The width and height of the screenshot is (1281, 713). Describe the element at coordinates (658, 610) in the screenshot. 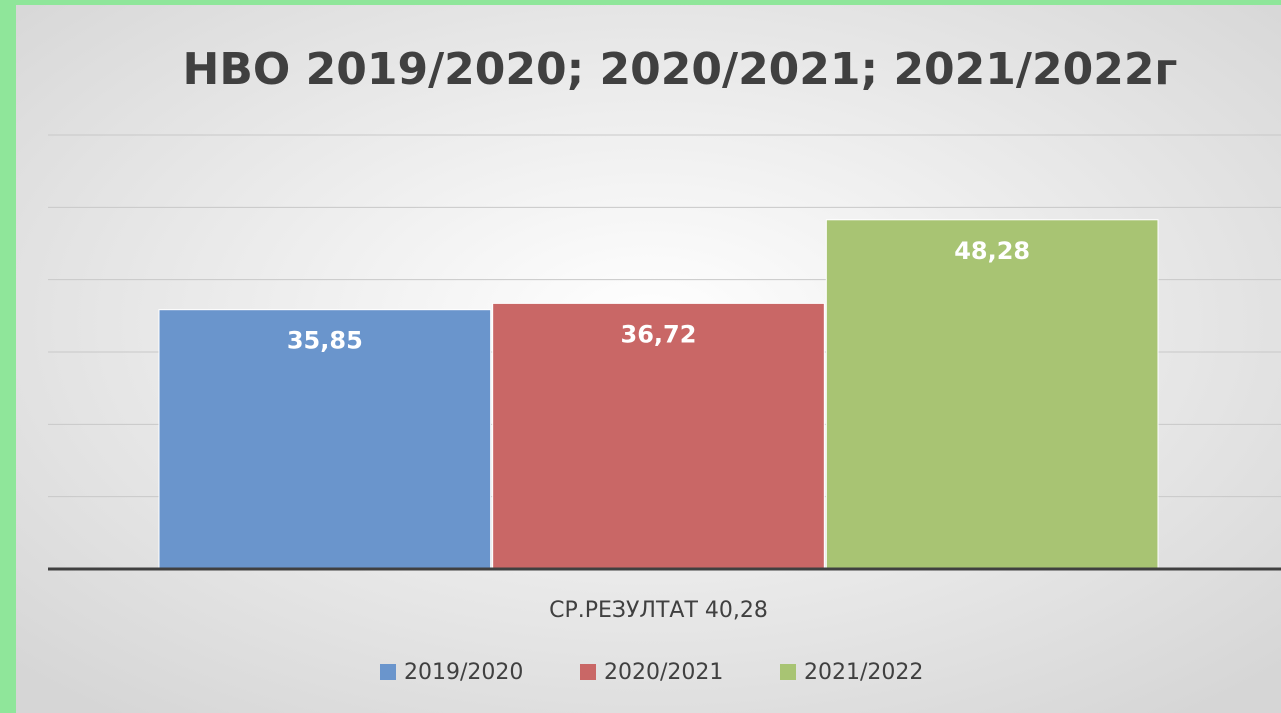

I see `x-tick-label: СР.РЕЗУЛТАТ 40,28` at that location.